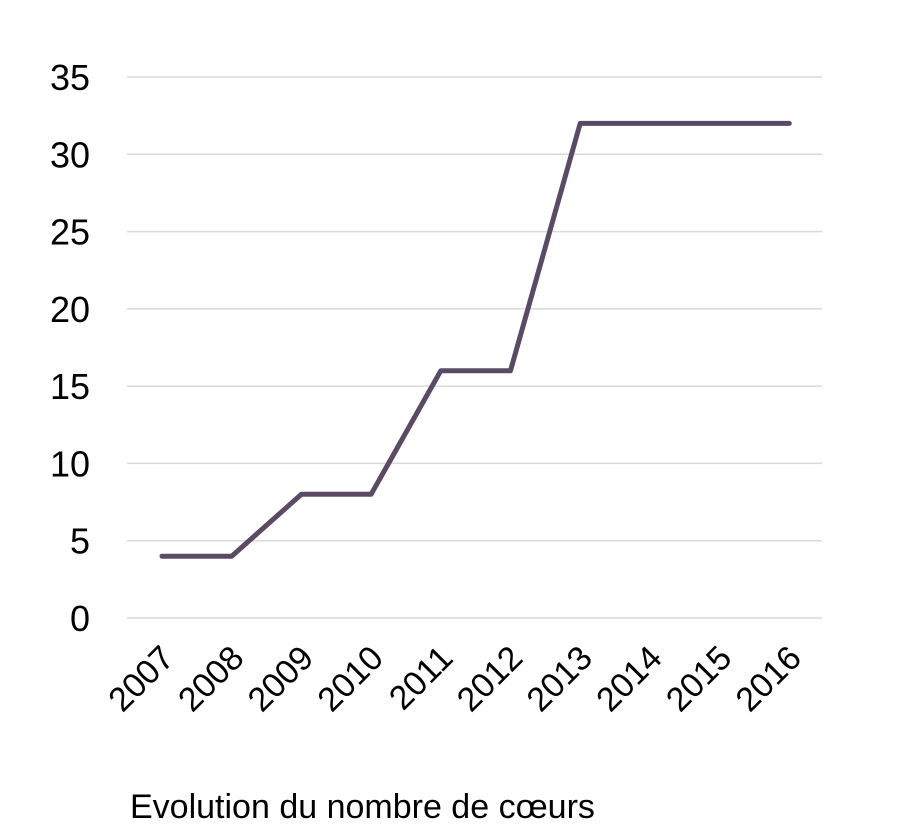 The height and width of the screenshot is (827, 906). I want to click on y-tick-label: 5, so click(80, 541).